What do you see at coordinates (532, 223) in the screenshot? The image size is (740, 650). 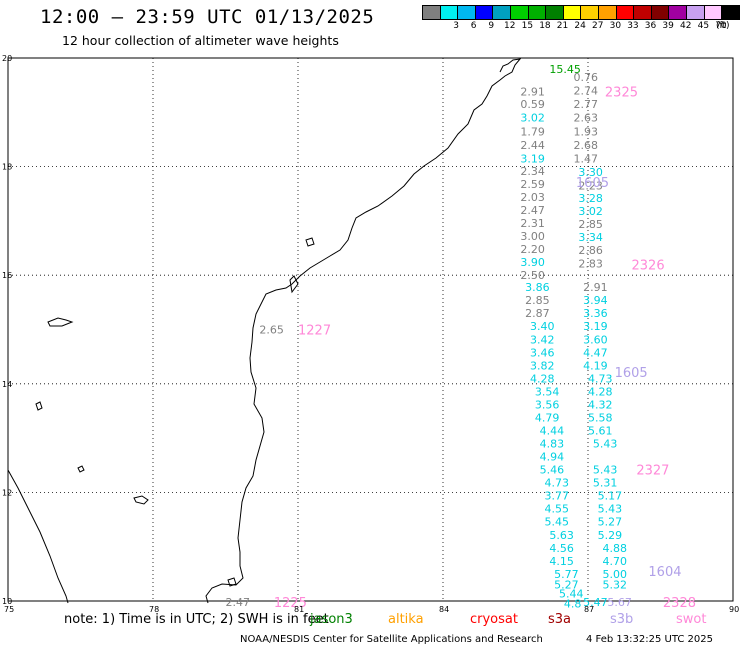 I see `wave-height-value: 2.31` at bounding box center [532, 223].